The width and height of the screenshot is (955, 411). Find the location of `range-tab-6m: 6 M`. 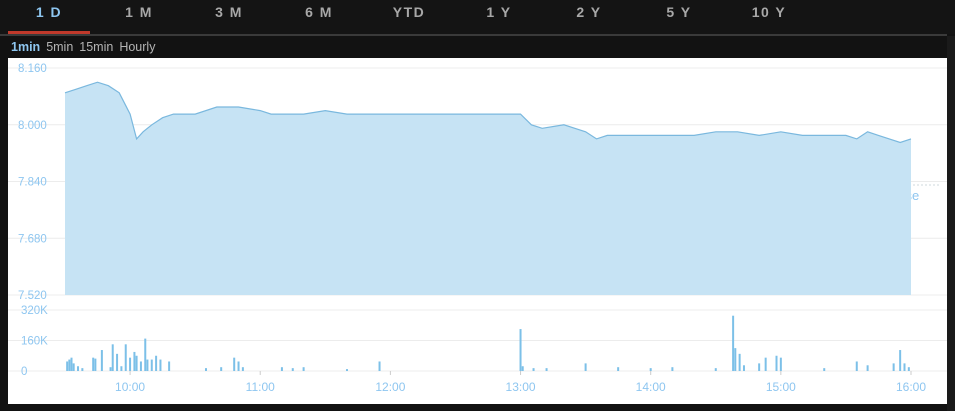

range-tab-6m: 6 M is located at coordinates (319, 17).